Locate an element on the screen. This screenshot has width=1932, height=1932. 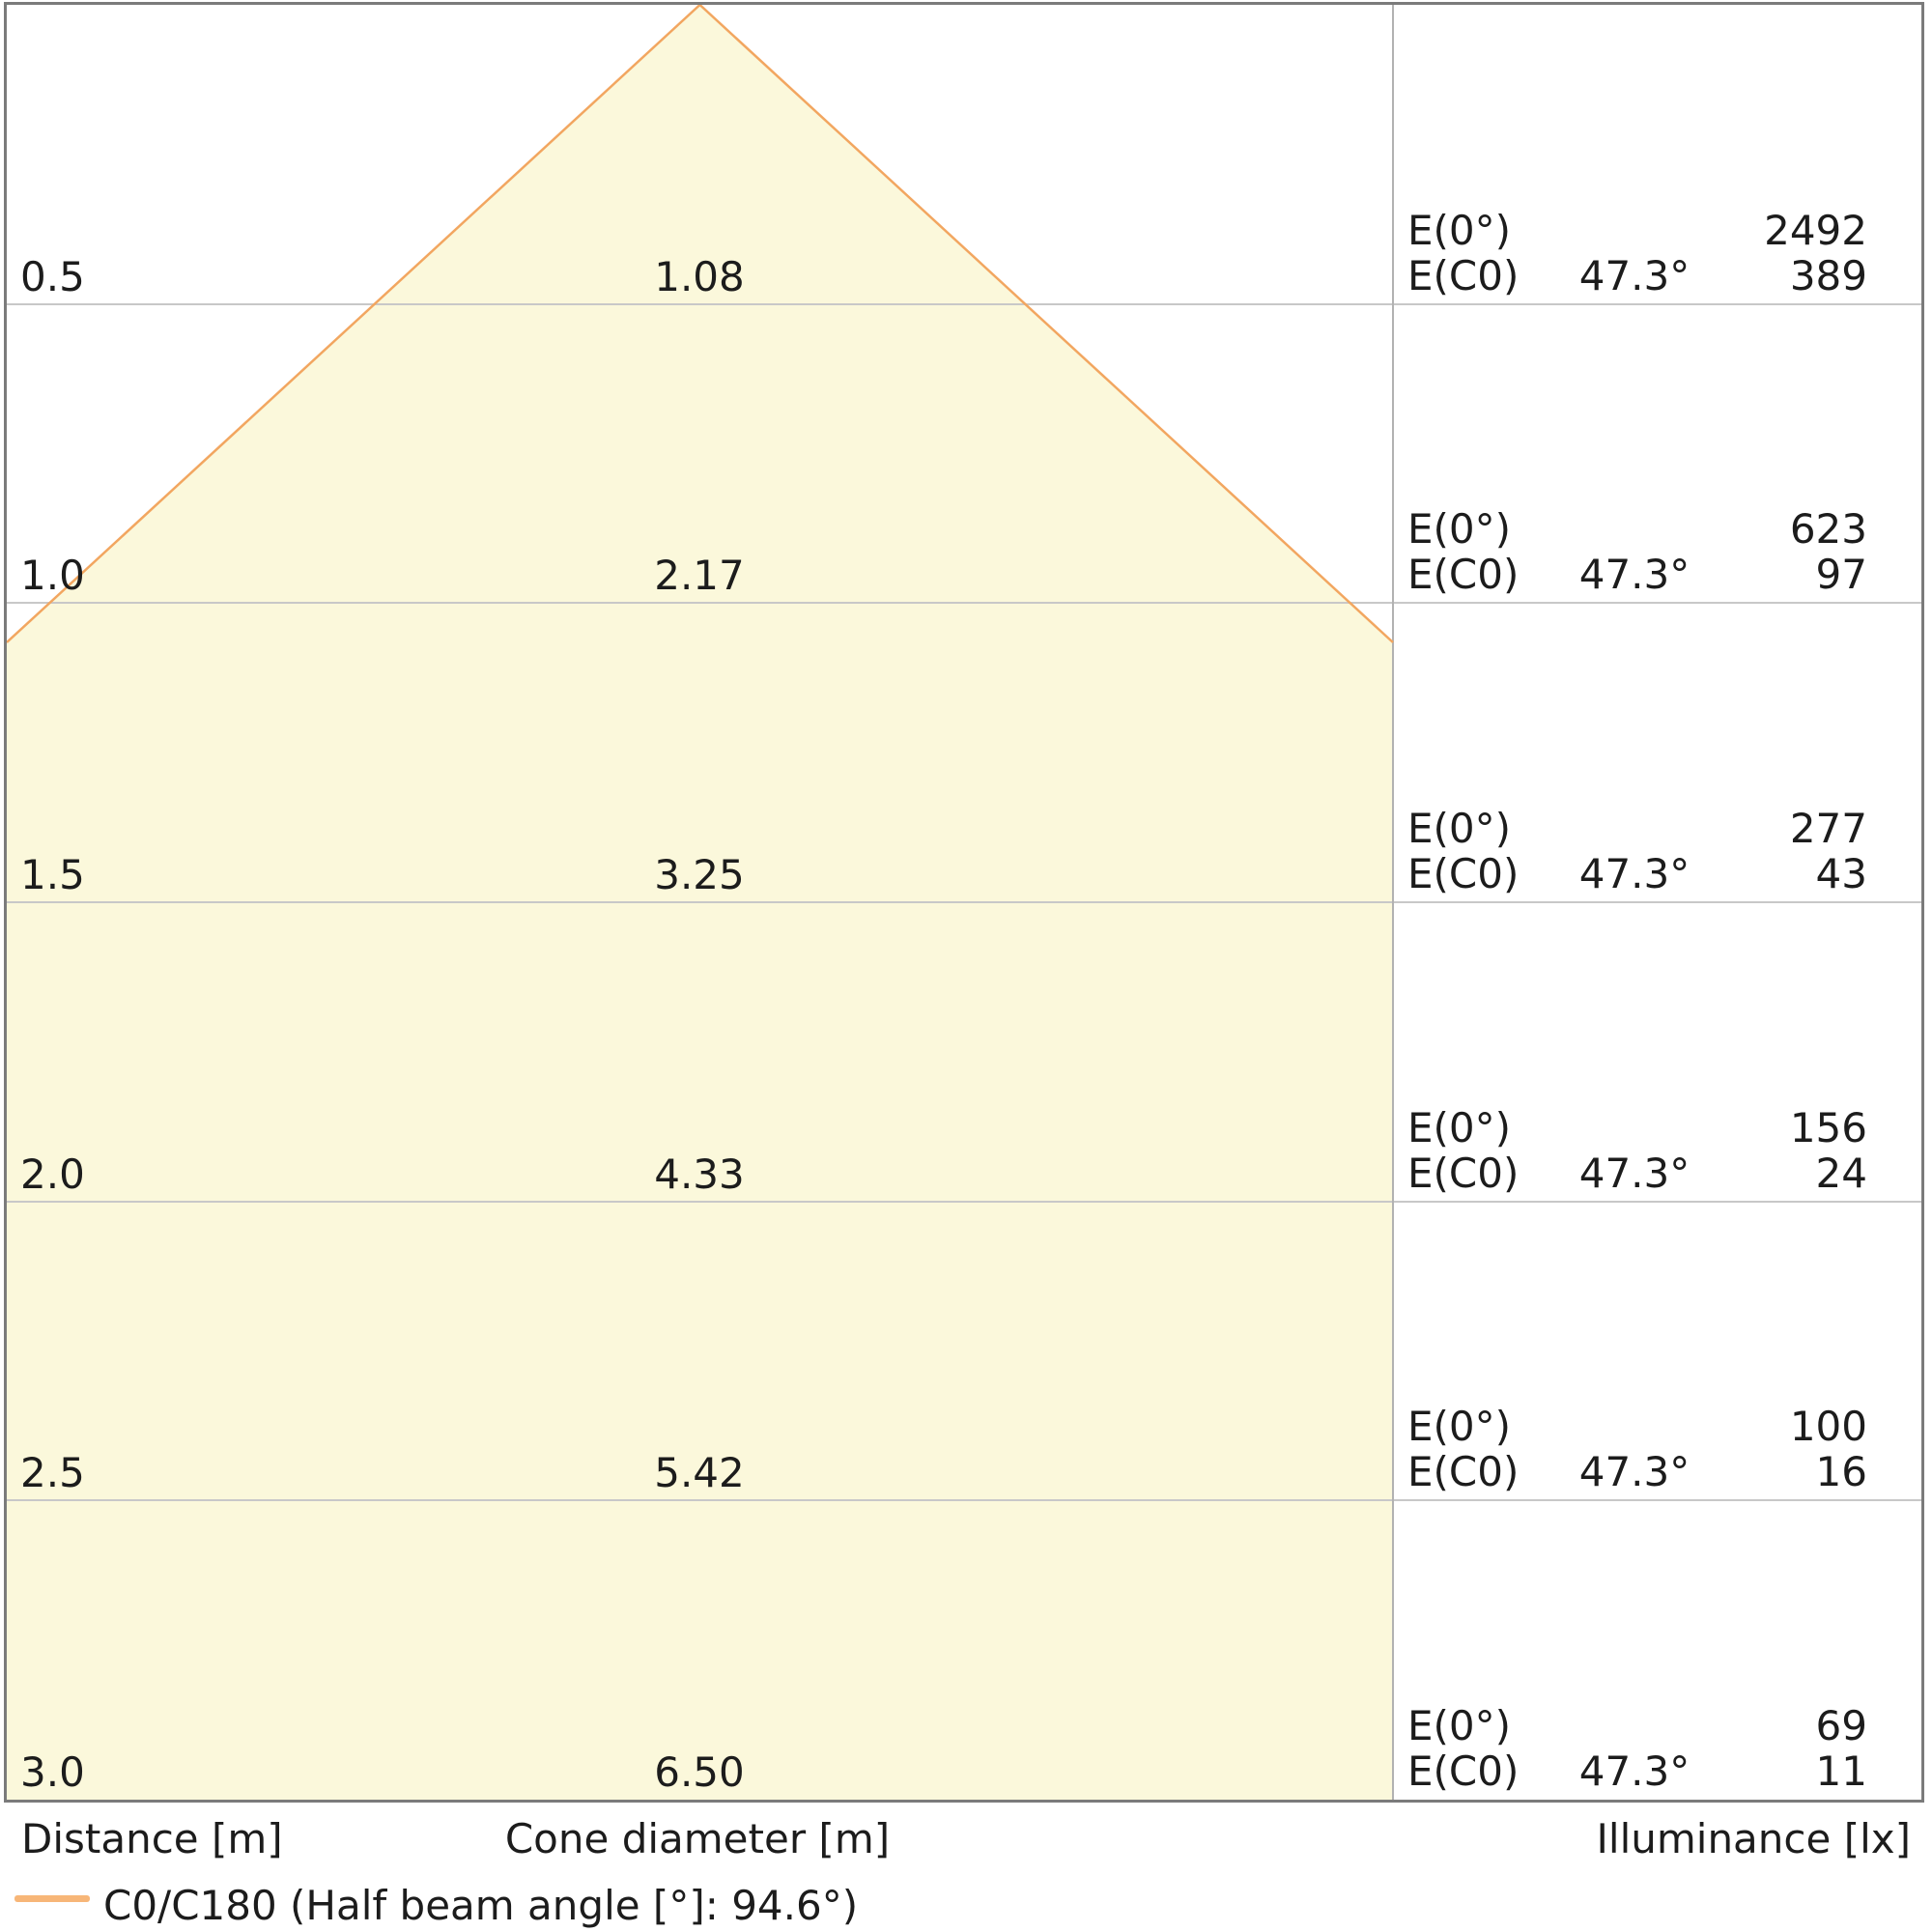
distance-value: 1.5 is located at coordinates (52, 874).